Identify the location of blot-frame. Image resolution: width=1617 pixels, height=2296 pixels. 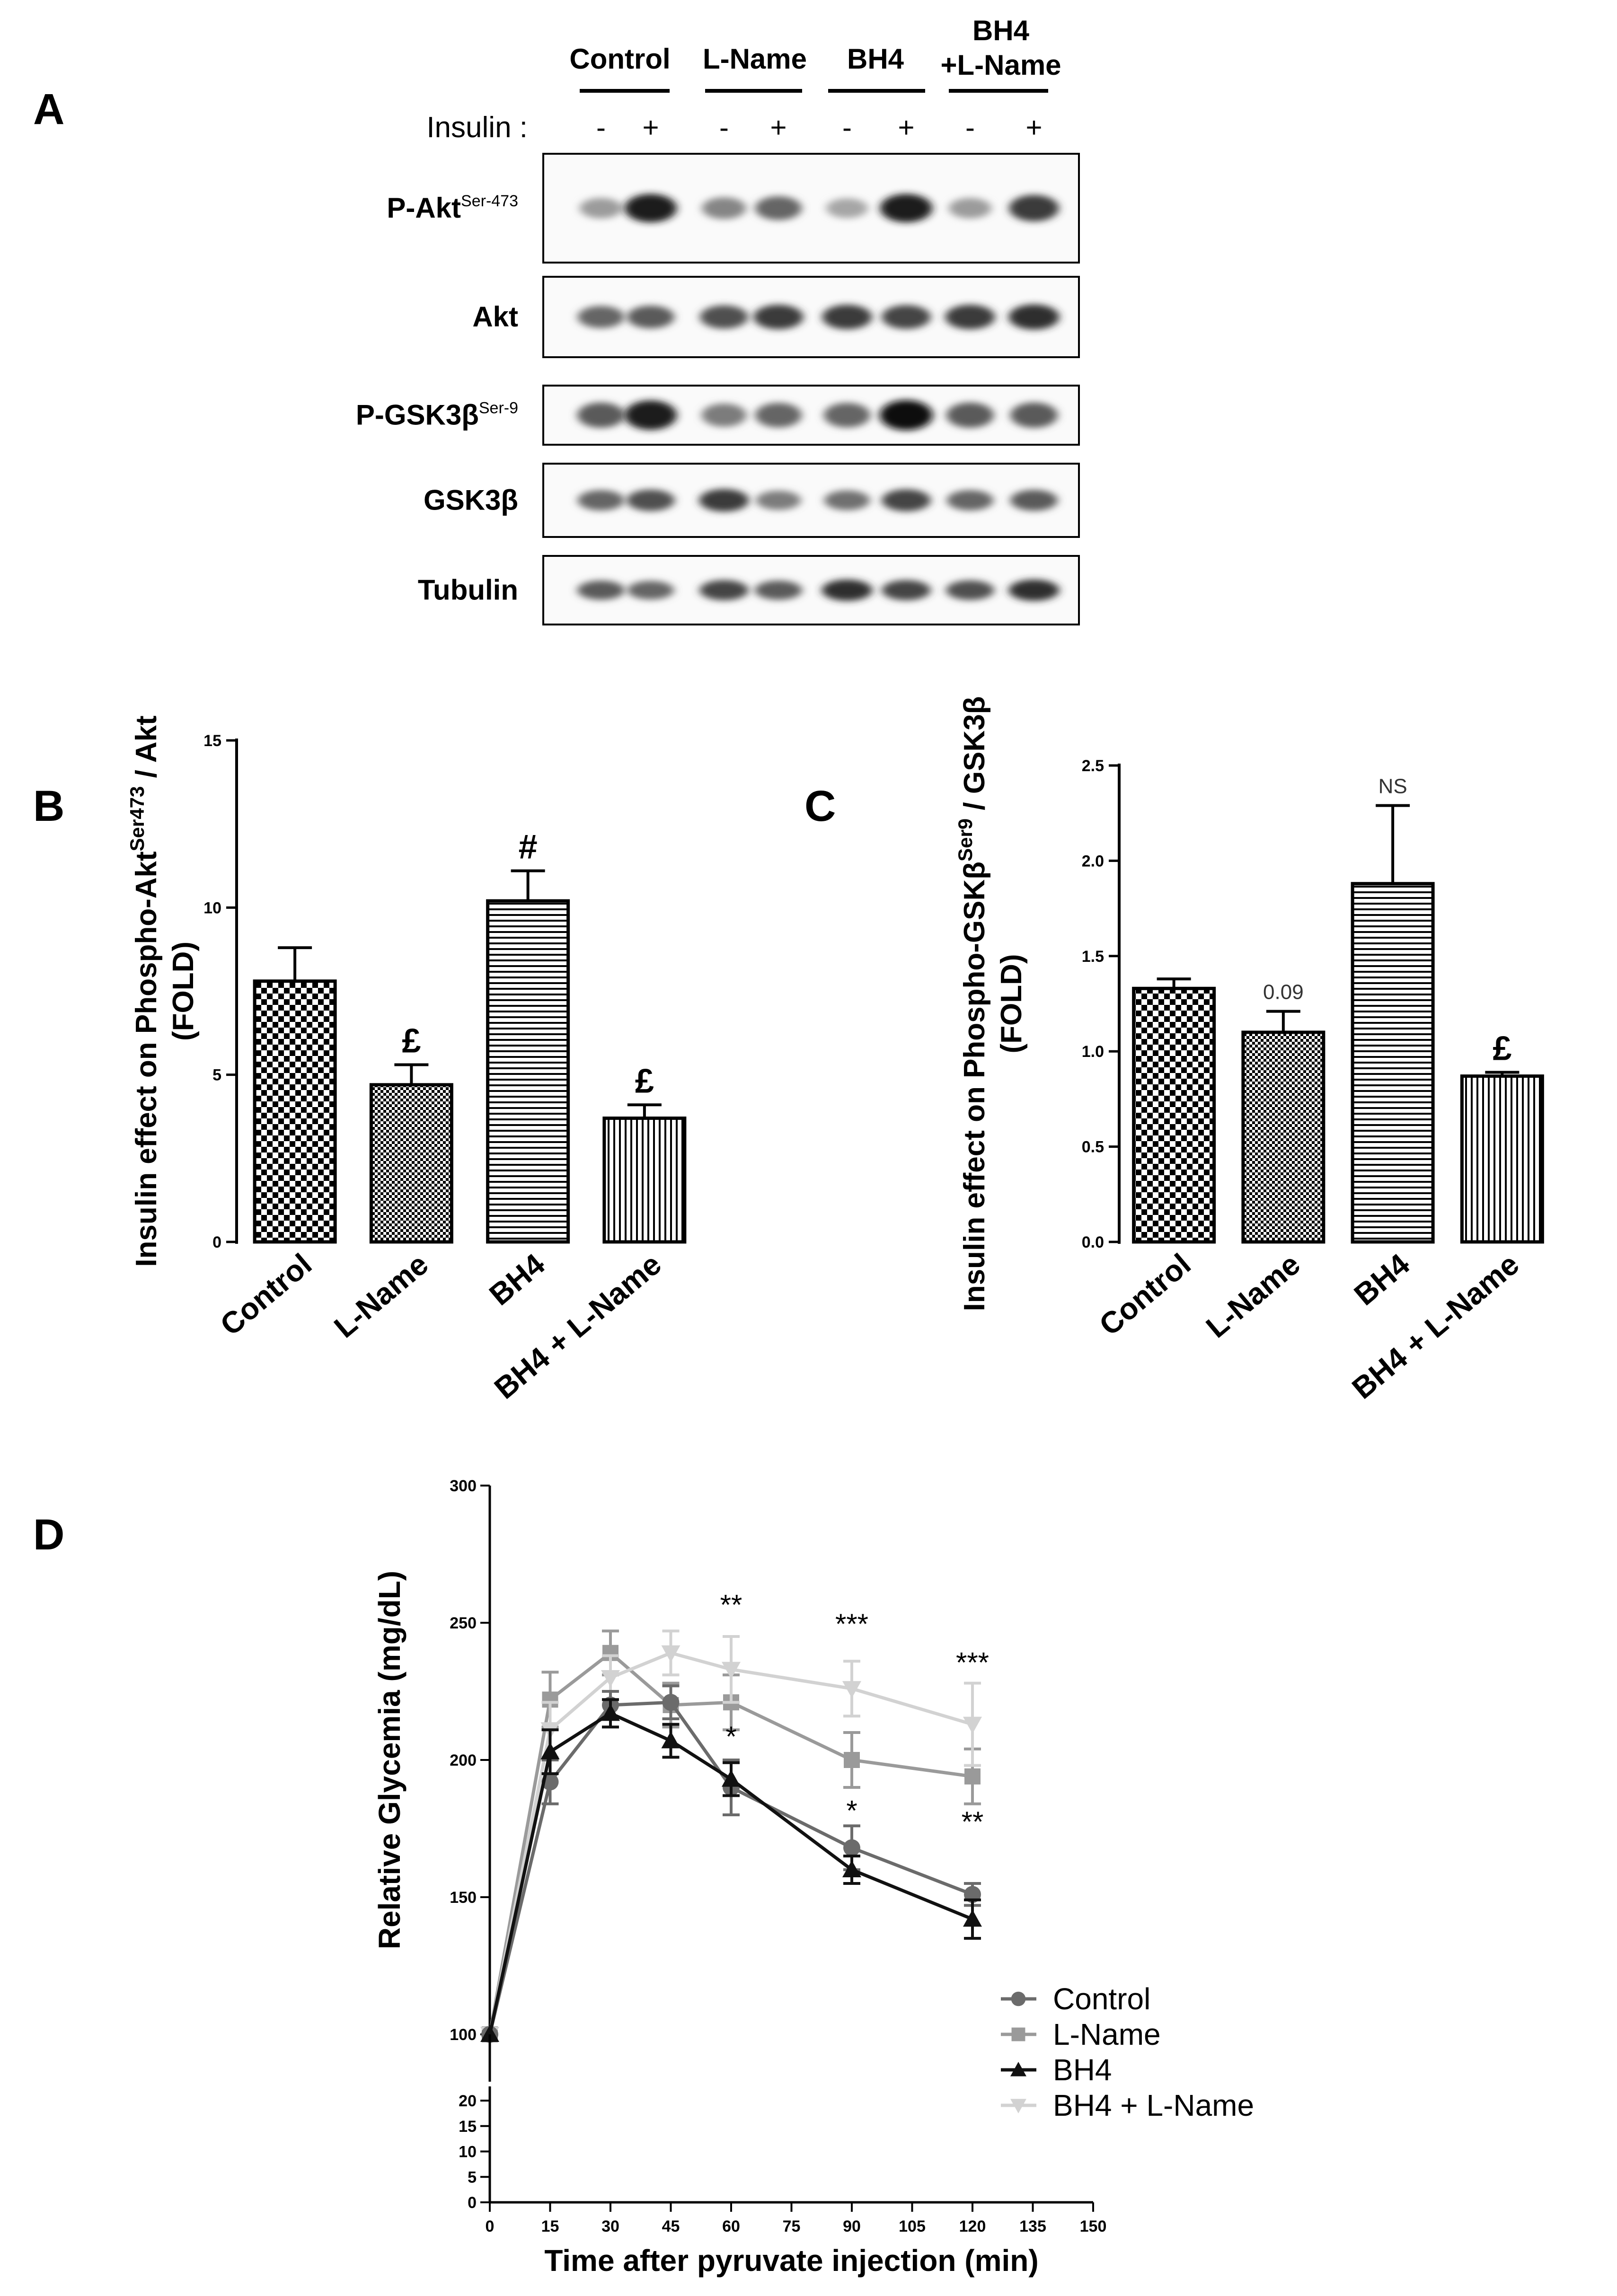
(811, 209).